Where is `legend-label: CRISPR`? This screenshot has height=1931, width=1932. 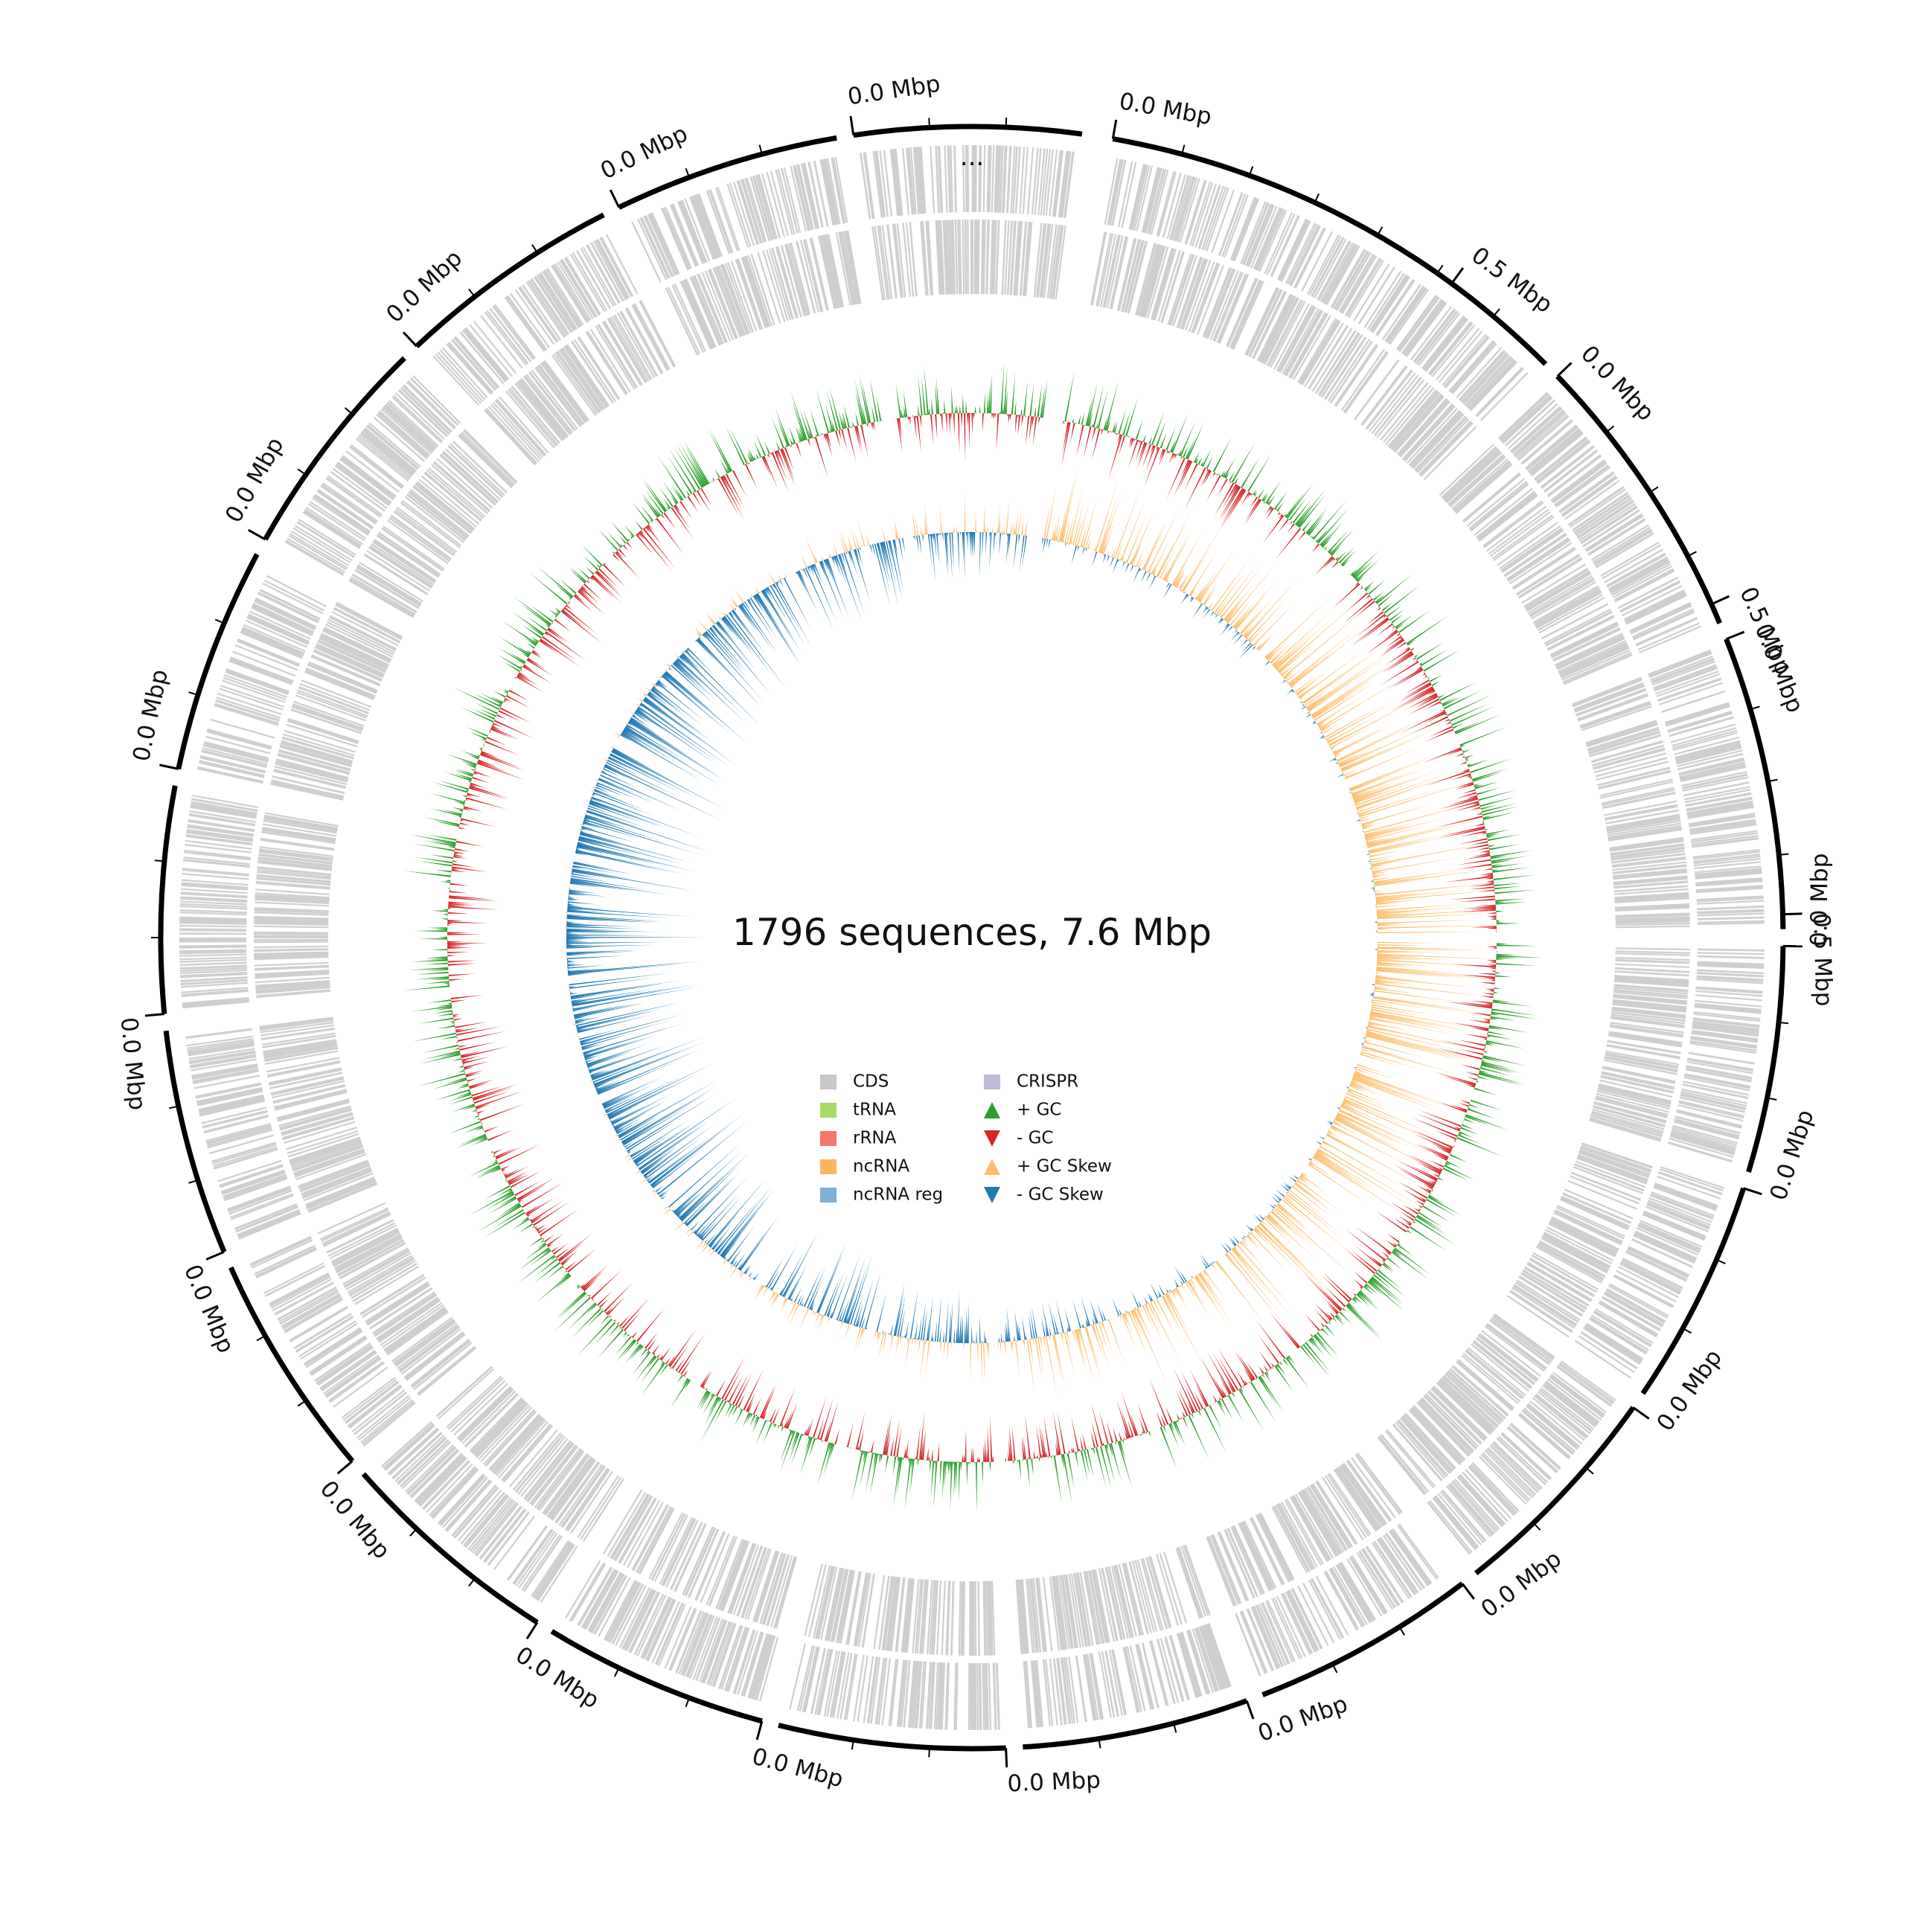
legend-label: CRISPR is located at coordinates (1047, 1082).